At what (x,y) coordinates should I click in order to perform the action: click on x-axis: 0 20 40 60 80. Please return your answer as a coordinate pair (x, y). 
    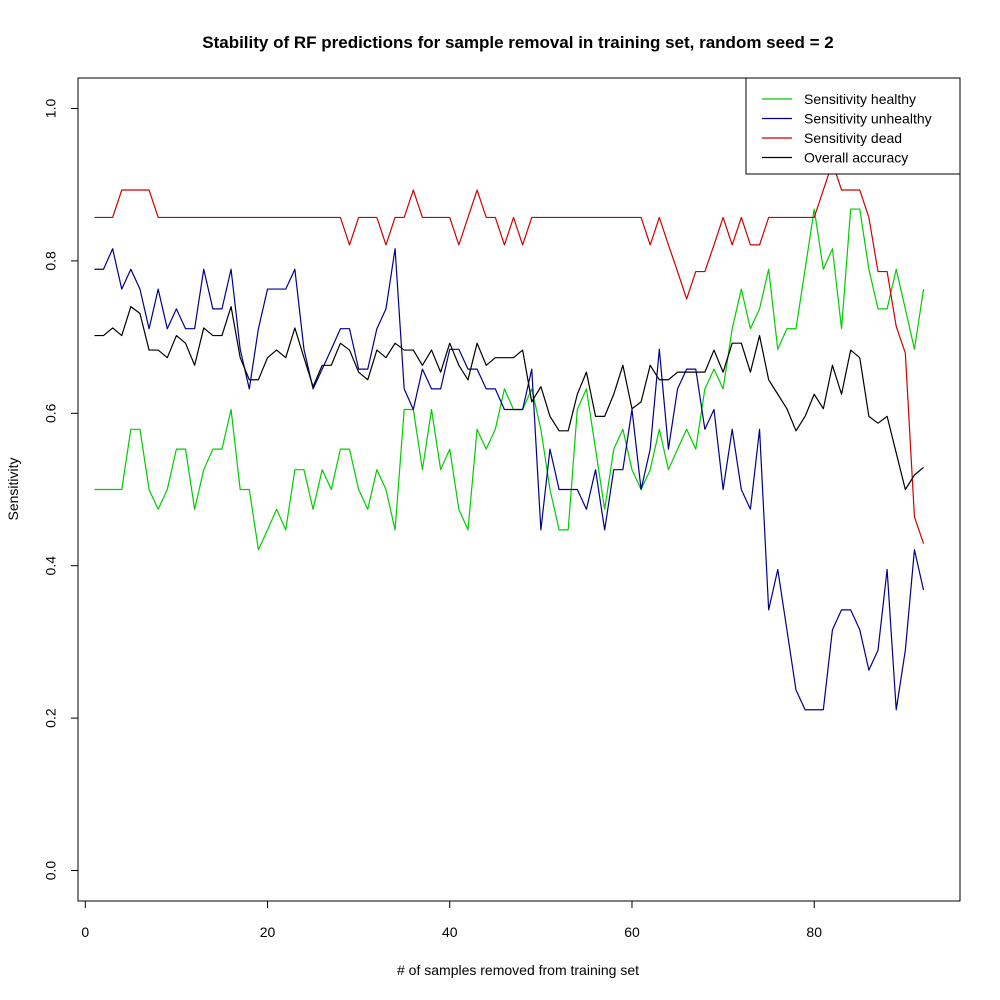
    Looking at the image, I should click on (451, 920).